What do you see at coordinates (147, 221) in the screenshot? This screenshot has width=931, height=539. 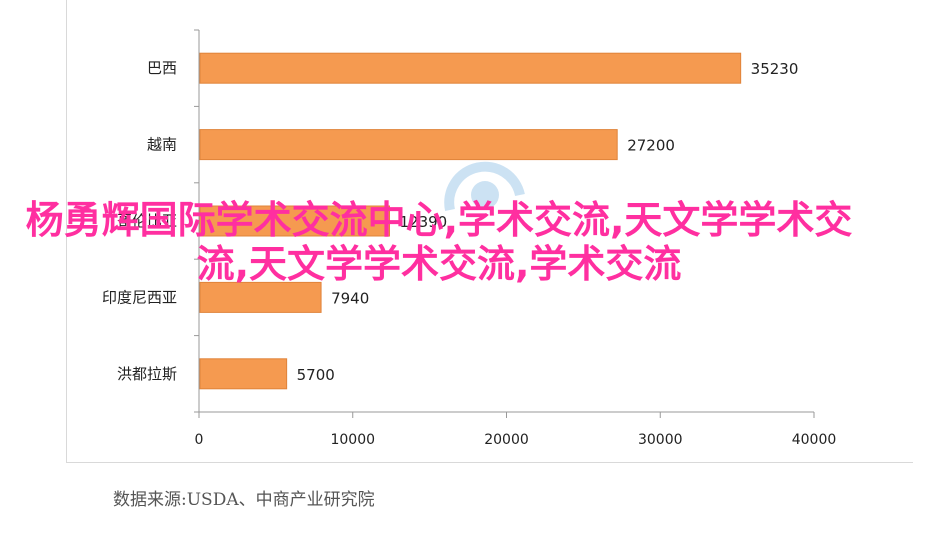 I see `category-label: 哥伦比亚` at bounding box center [147, 221].